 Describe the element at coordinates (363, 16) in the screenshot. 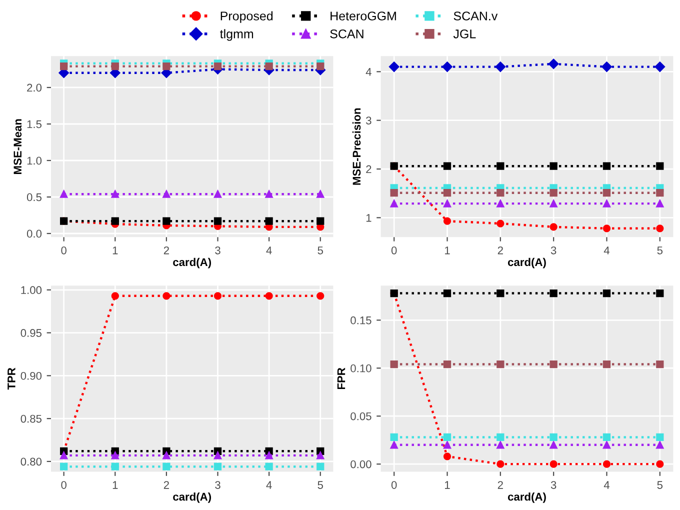

I see `legend-label: HeteroGGM` at that location.